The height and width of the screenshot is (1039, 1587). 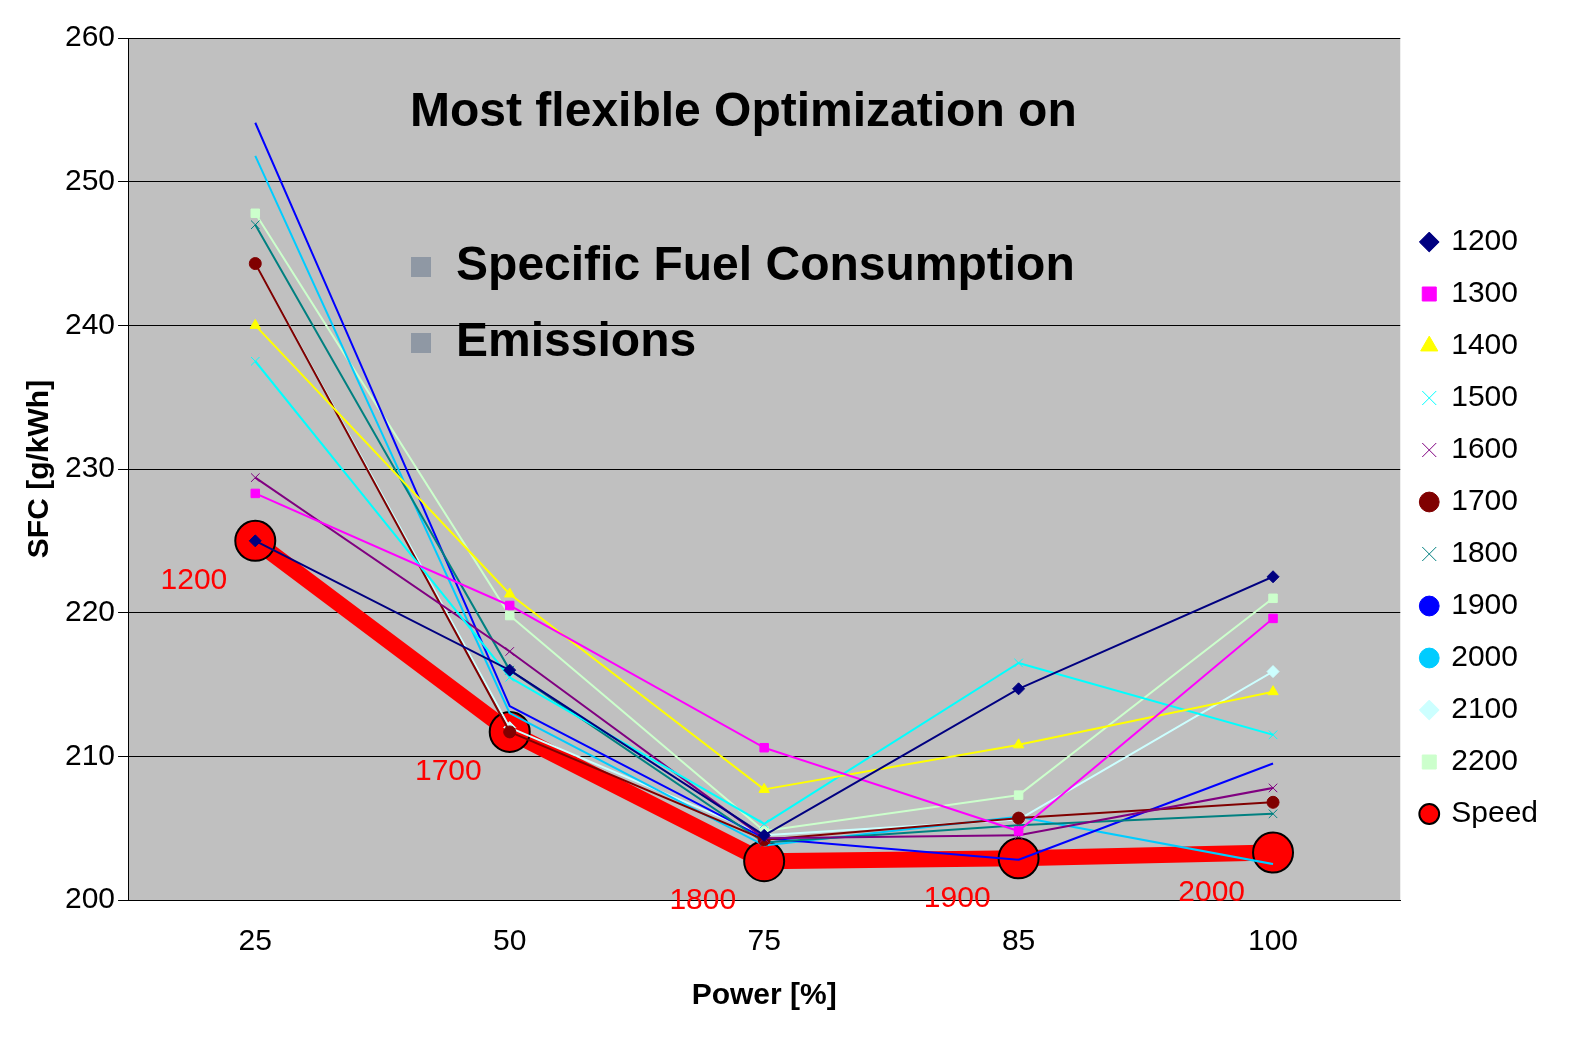 What do you see at coordinates (90, 36) in the screenshot?
I see `y-tick-label: 260` at bounding box center [90, 36].